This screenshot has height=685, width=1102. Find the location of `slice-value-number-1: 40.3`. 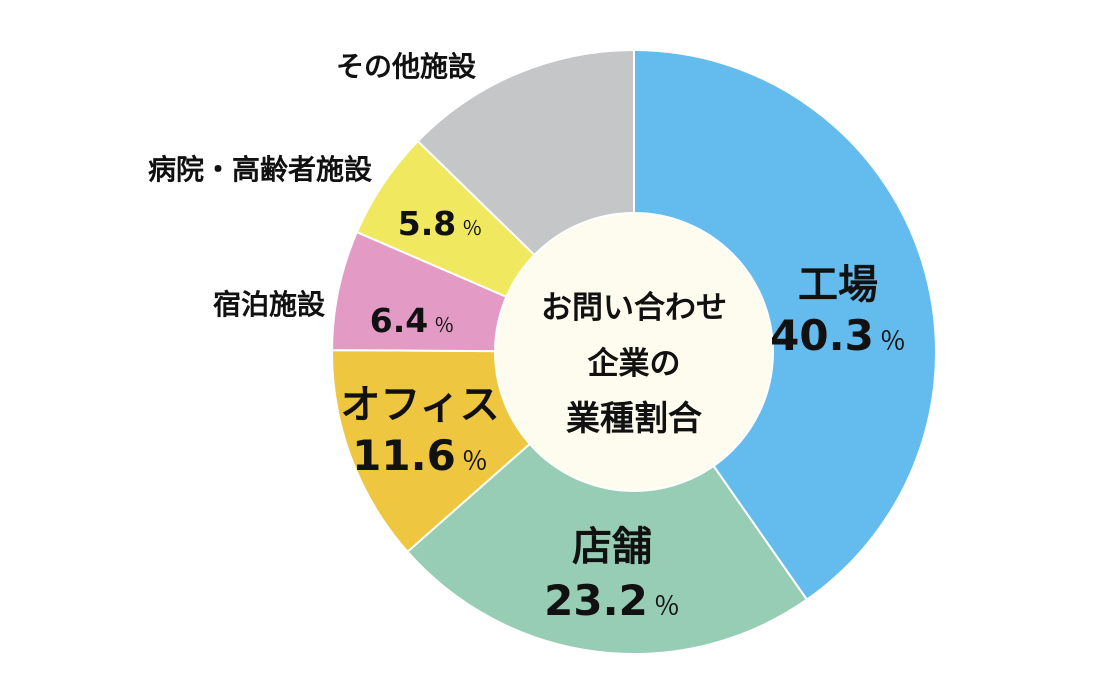

slice-value-number-1: 40.3 is located at coordinates (822, 335).